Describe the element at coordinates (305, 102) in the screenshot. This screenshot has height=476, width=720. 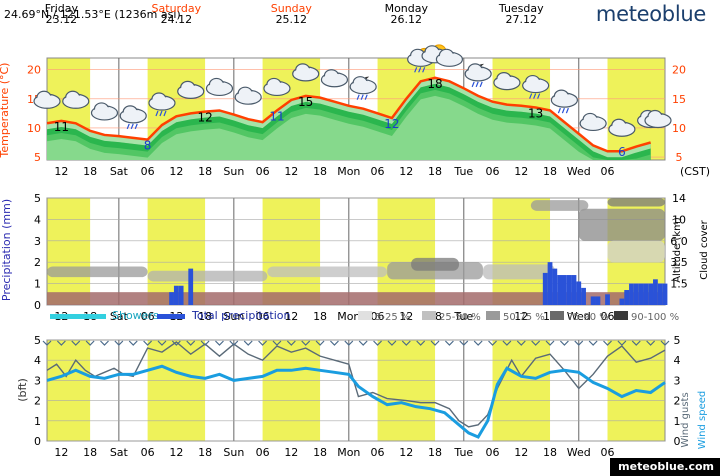
I see `temperature-value-label-4: 15` at that location.